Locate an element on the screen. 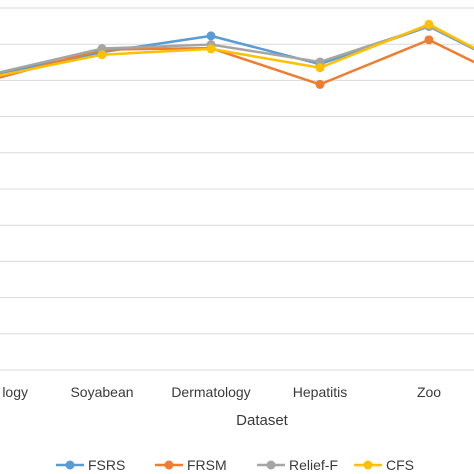 Image resolution: width=474 pixels, height=474 pixels. legend-label: Relief-F is located at coordinates (313, 465).